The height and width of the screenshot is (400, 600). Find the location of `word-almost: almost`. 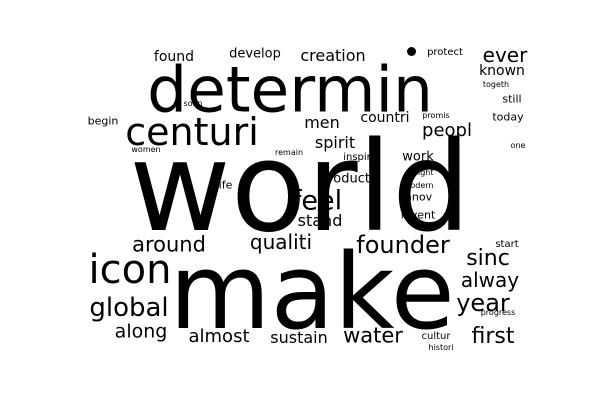

word-almost: almost is located at coordinates (219, 336).